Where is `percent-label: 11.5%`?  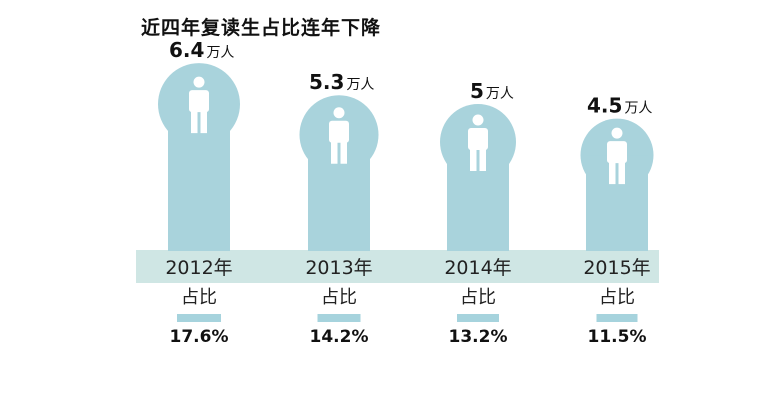 percent-label: 11.5% is located at coordinates (617, 337).